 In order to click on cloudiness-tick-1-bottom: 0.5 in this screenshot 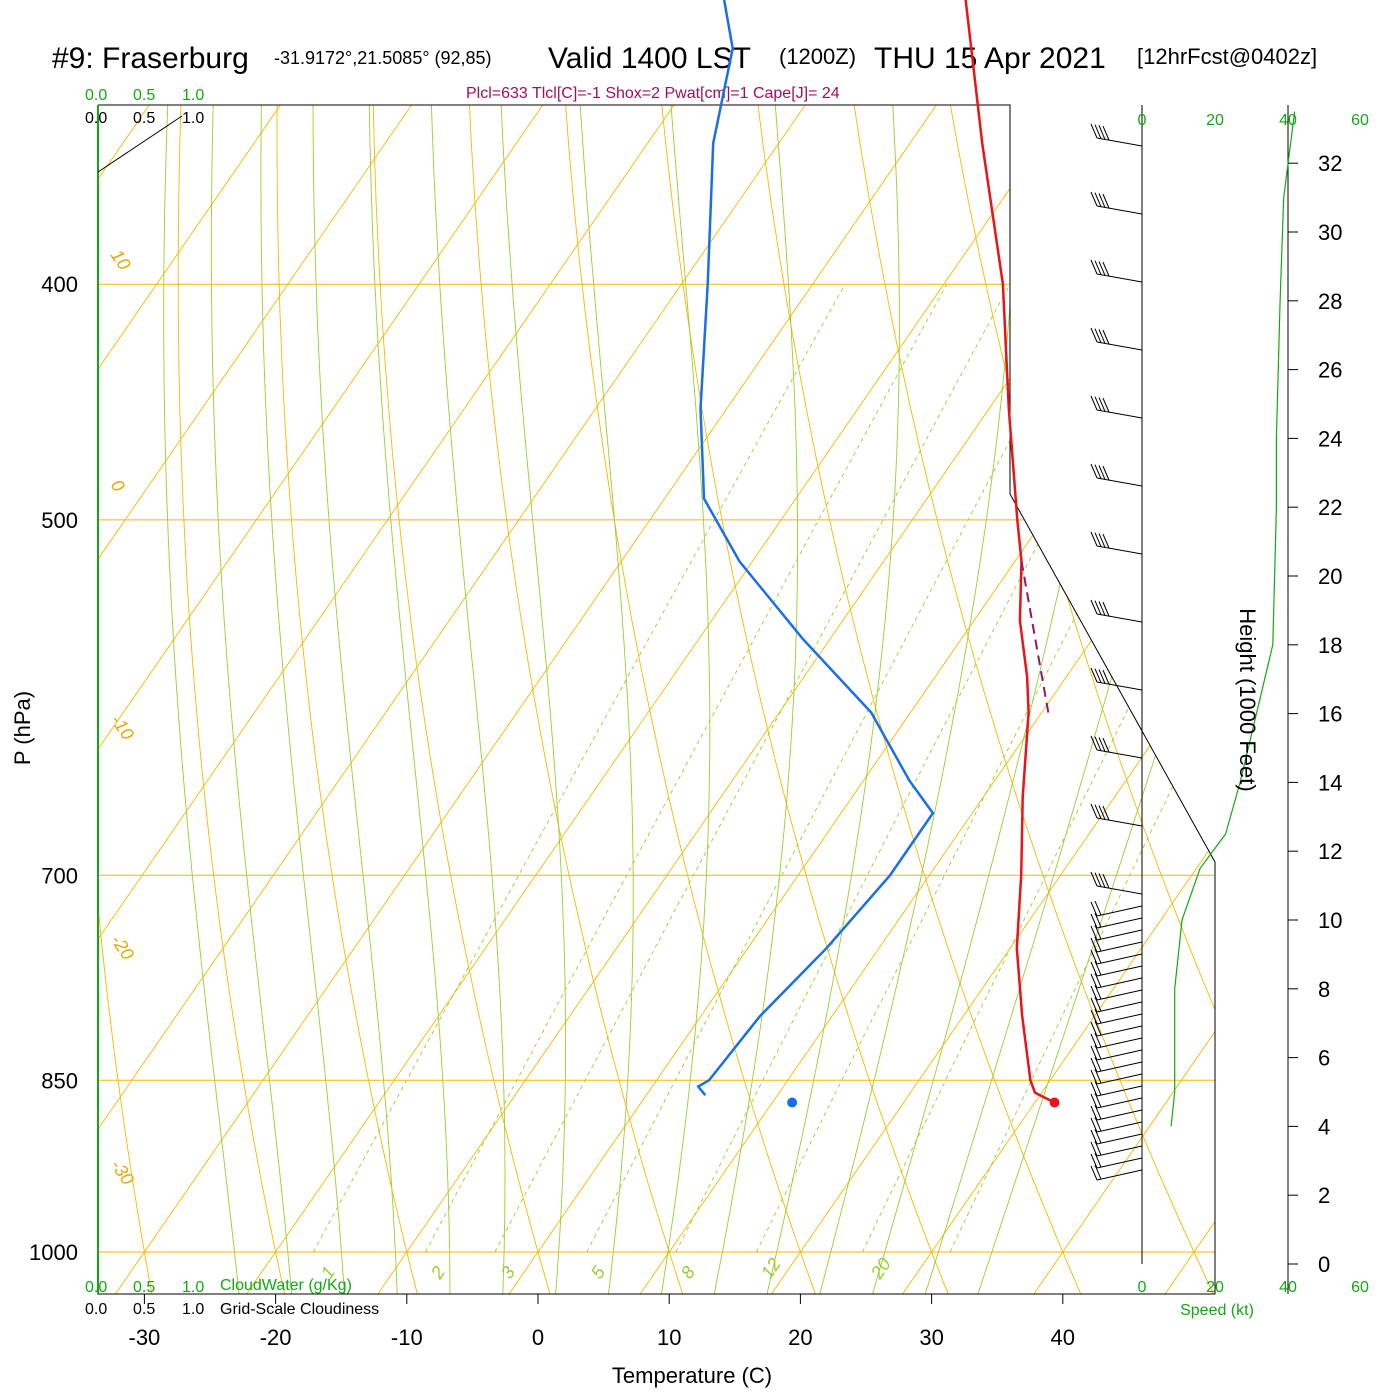, I will do `click(144, 1309)`.